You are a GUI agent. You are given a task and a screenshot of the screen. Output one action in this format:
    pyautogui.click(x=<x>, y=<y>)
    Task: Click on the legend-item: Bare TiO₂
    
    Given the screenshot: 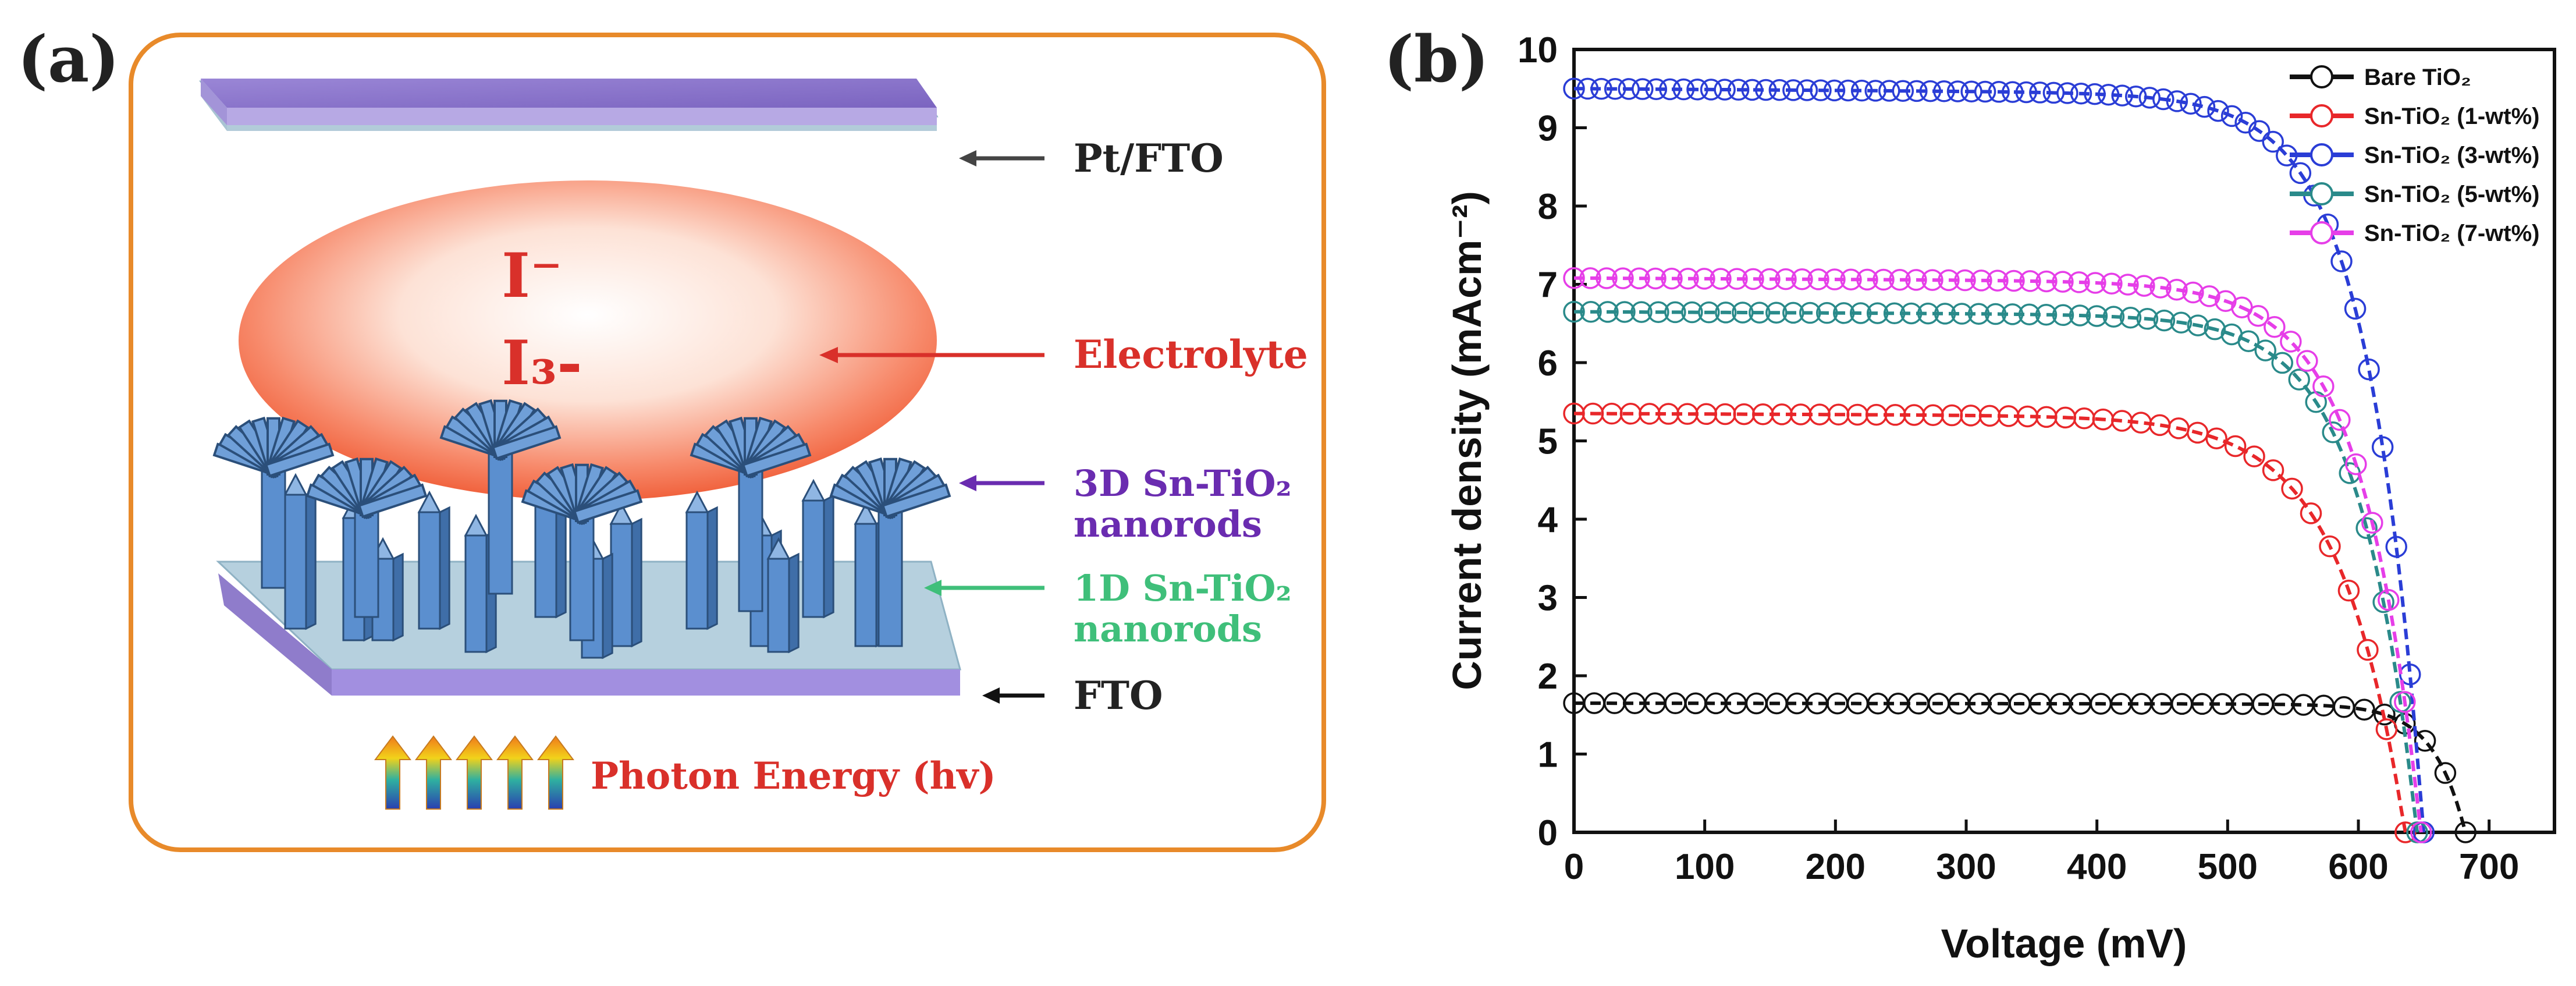 What is the action you would take?
    pyautogui.click(x=2380, y=77)
    